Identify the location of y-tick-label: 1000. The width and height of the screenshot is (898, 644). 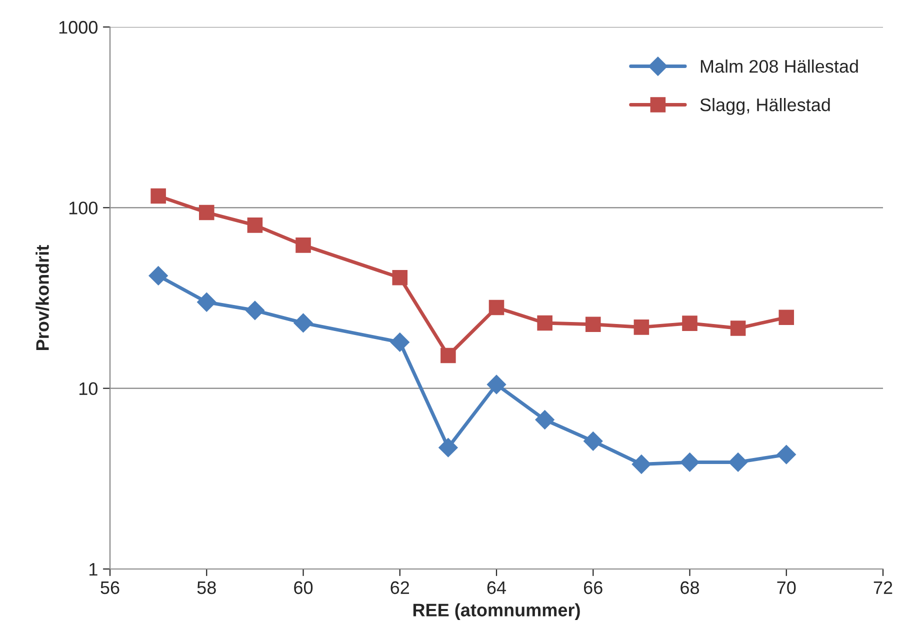
(78, 27).